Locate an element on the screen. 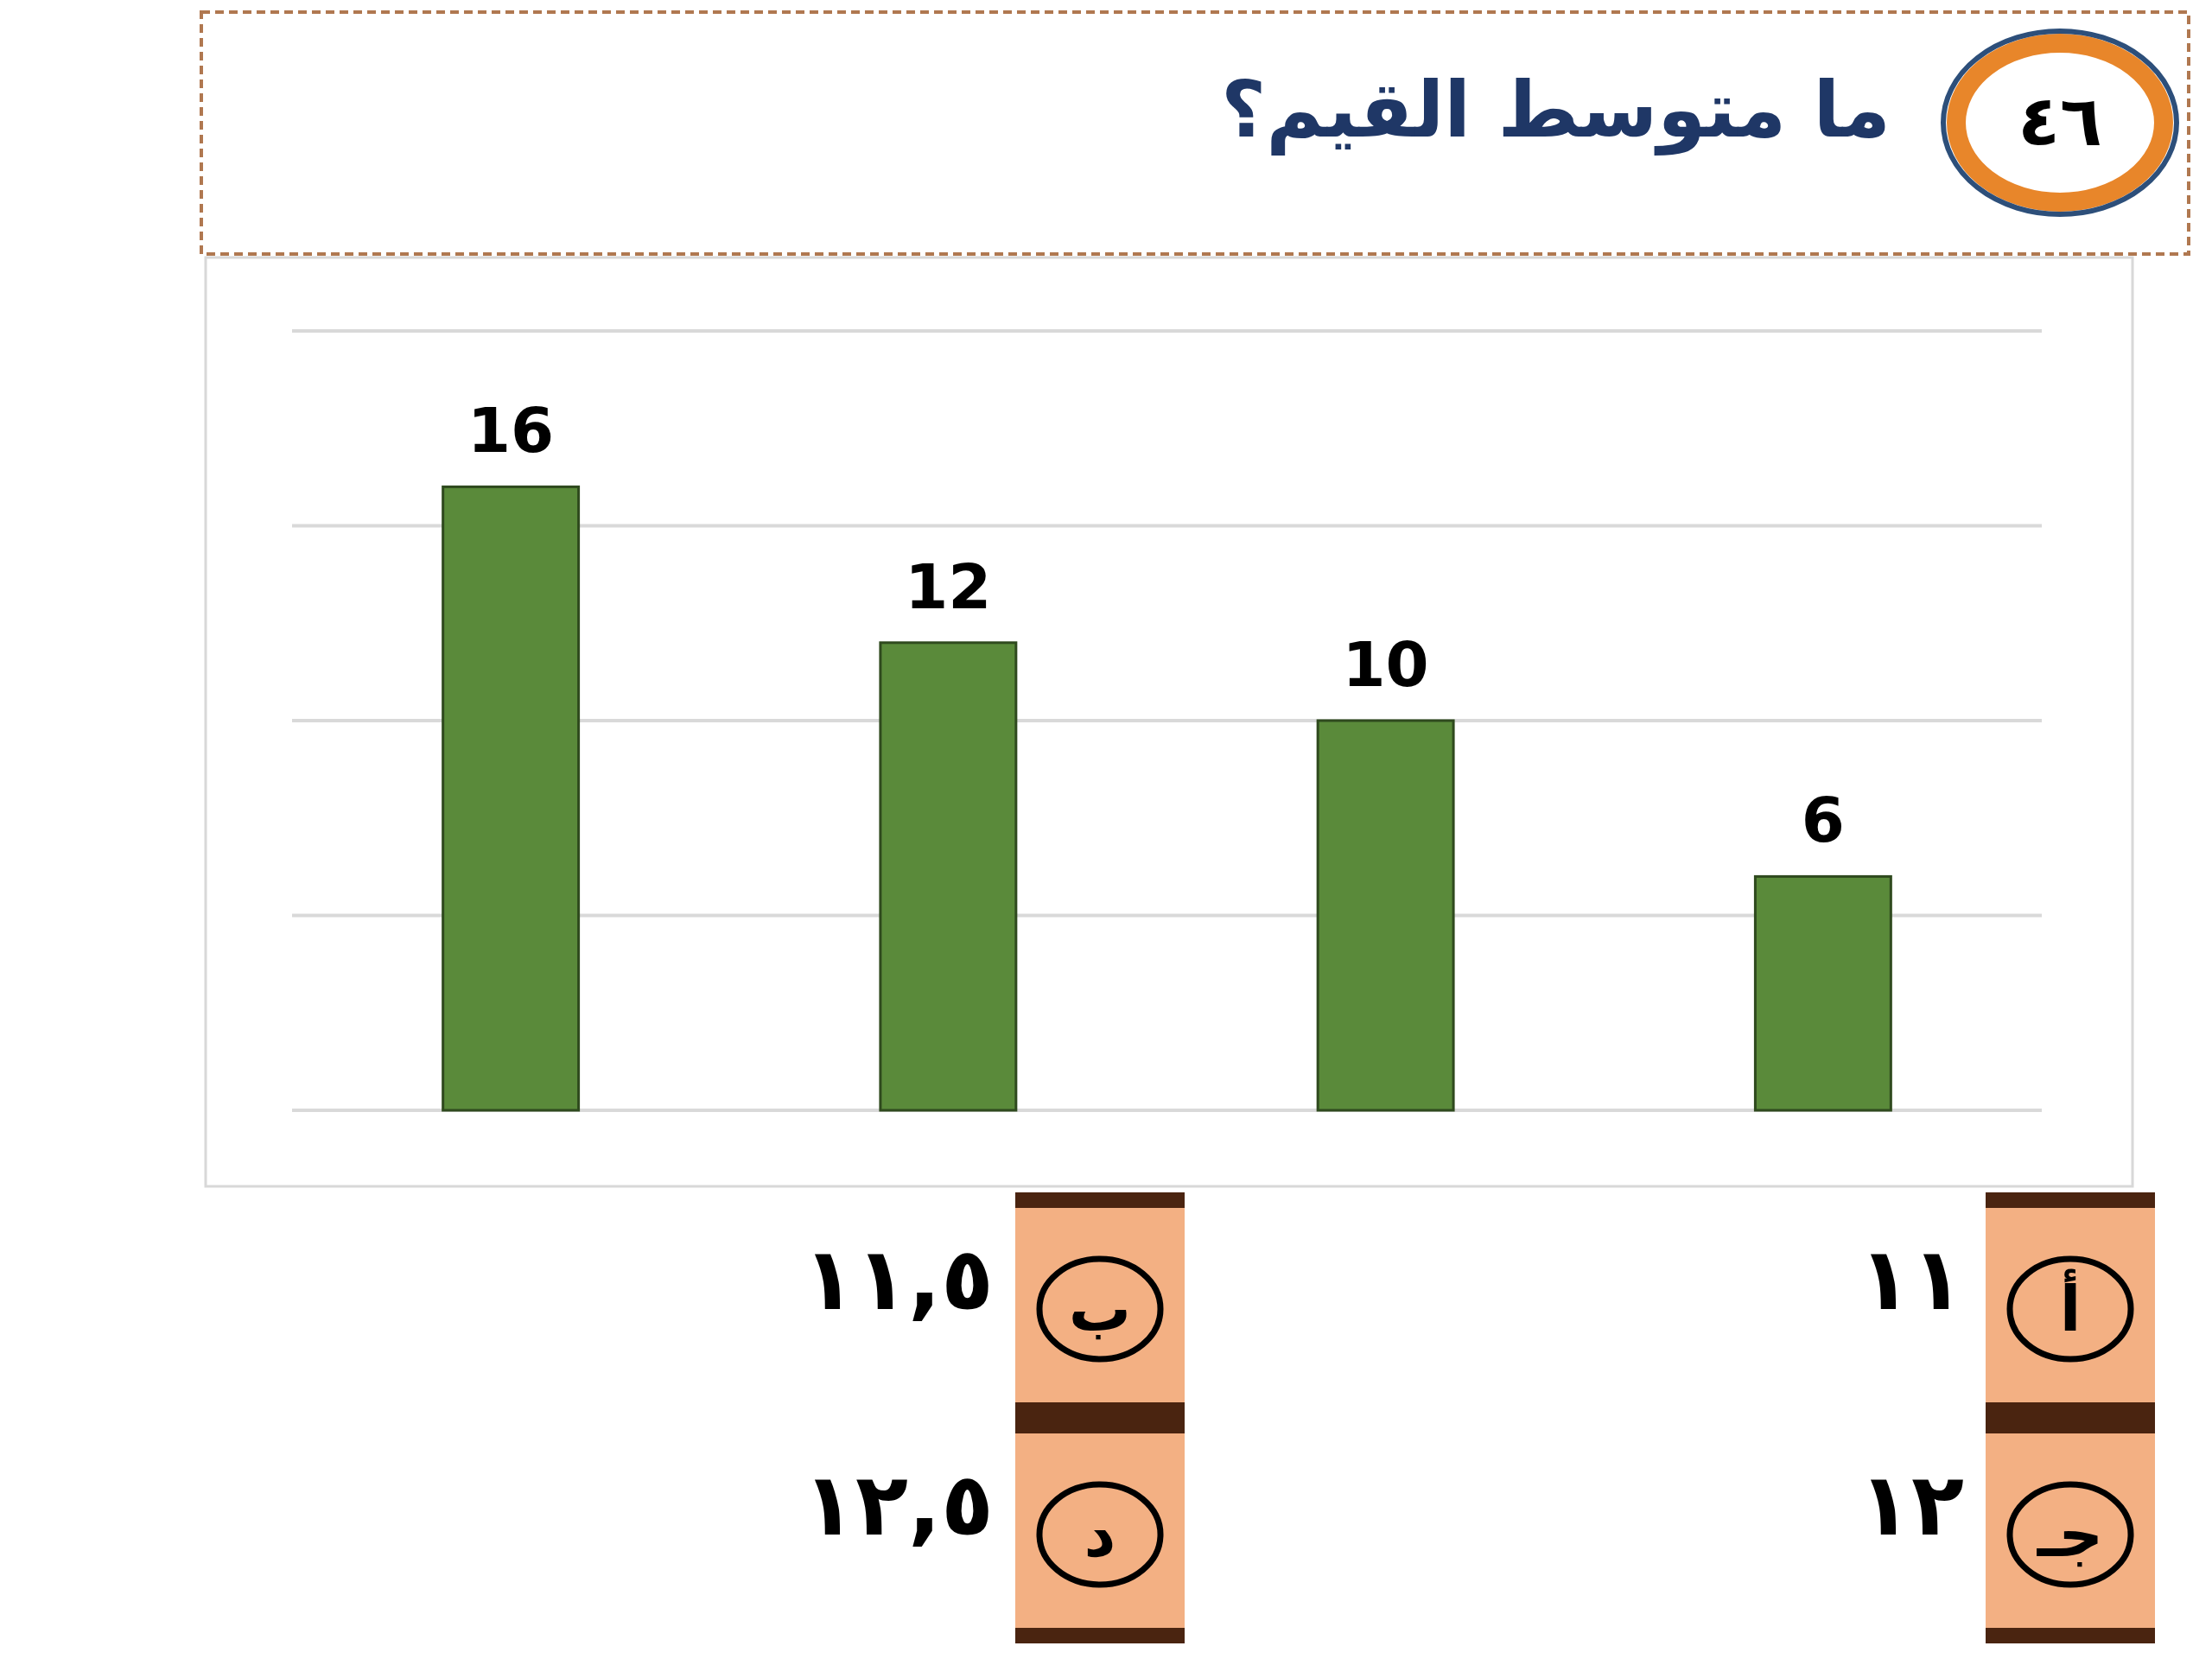 This screenshot has width=2212, height=1665. data-label: 12 is located at coordinates (948, 587).